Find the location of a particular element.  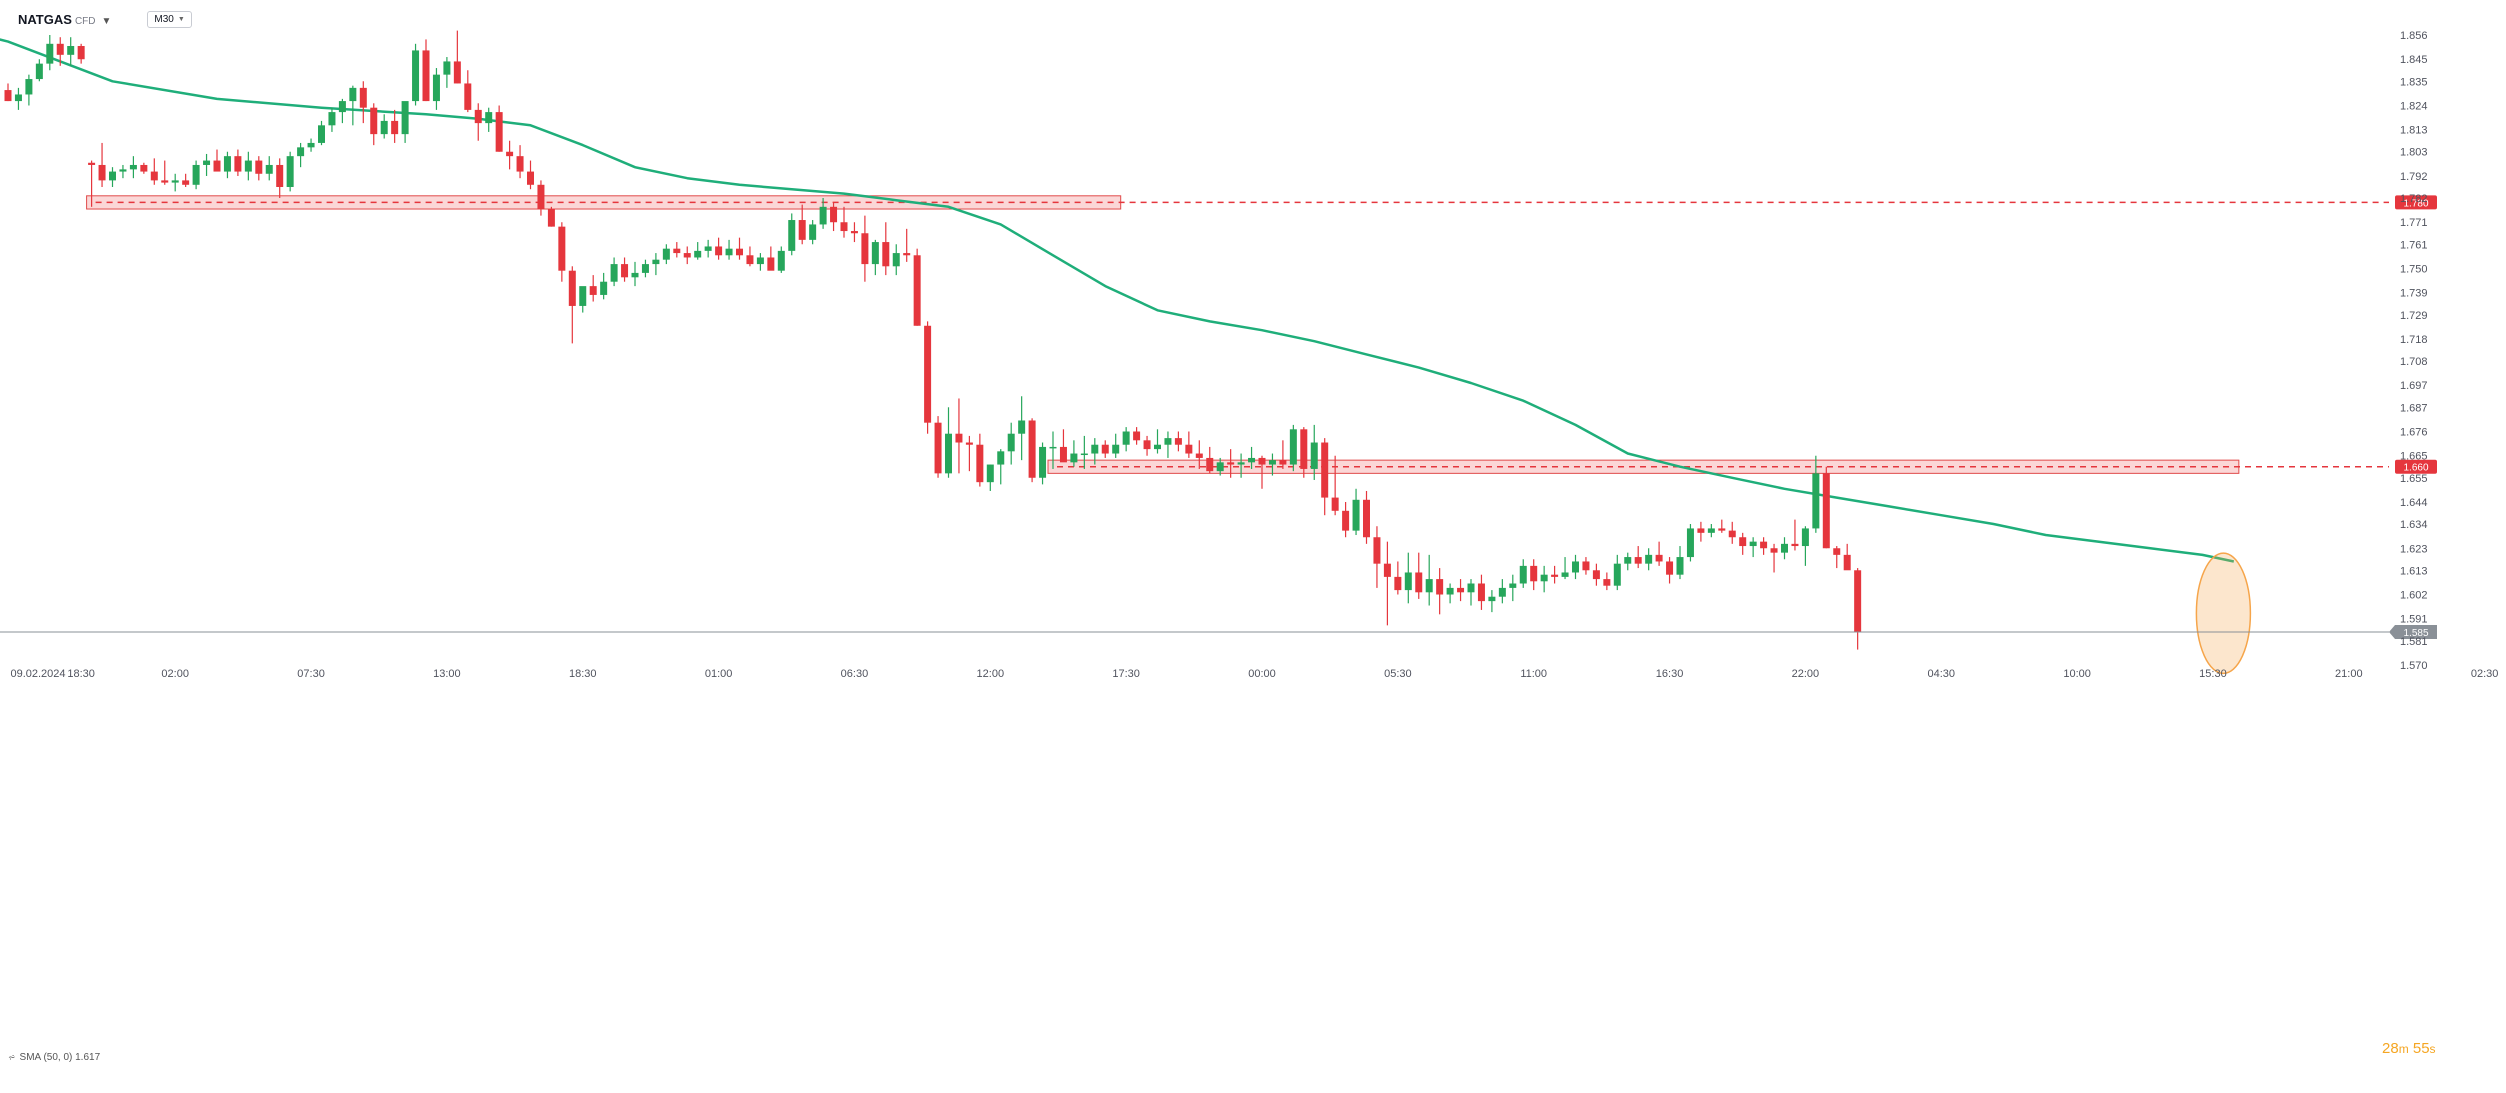

current-price-layer: 1.585 is located at coordinates (1218, 631).